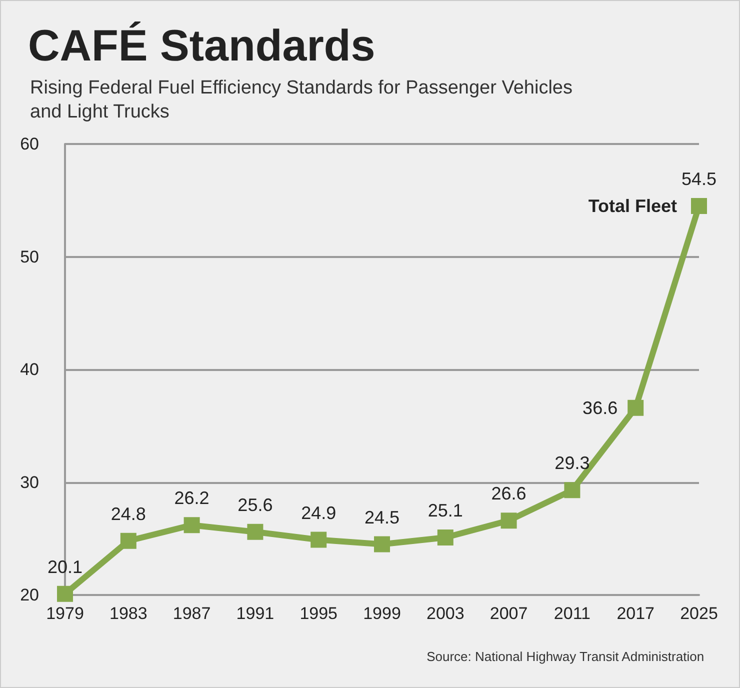 The height and width of the screenshot is (688, 740). Describe the element at coordinates (382, 613) in the screenshot. I see `x-tick-label: 1999` at that location.